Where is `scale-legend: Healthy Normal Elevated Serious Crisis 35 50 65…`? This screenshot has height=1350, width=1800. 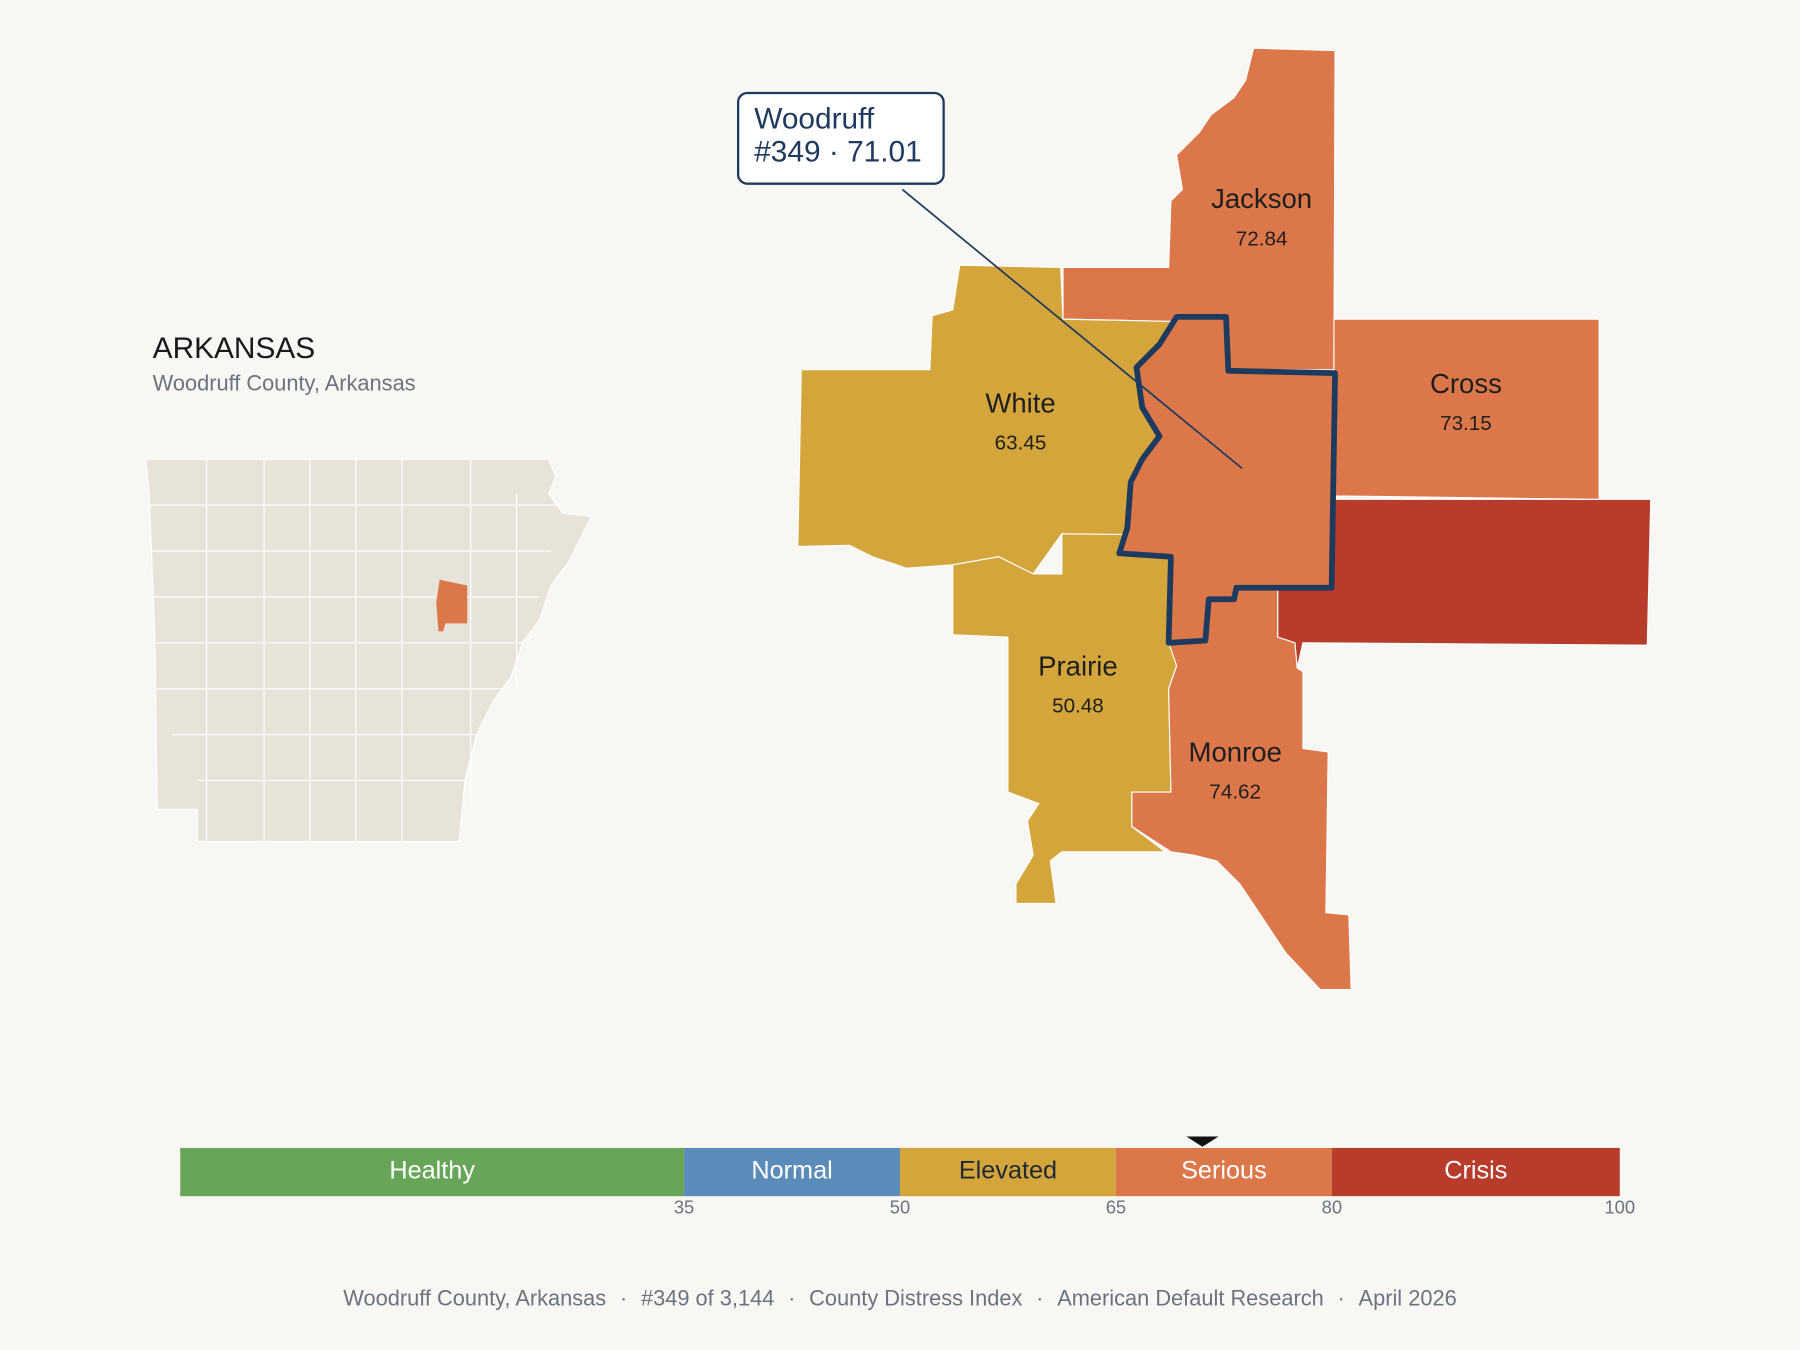
scale-legend: Healthy Normal Elevated Serious Crisis 35 50 65… is located at coordinates (907, 1177).